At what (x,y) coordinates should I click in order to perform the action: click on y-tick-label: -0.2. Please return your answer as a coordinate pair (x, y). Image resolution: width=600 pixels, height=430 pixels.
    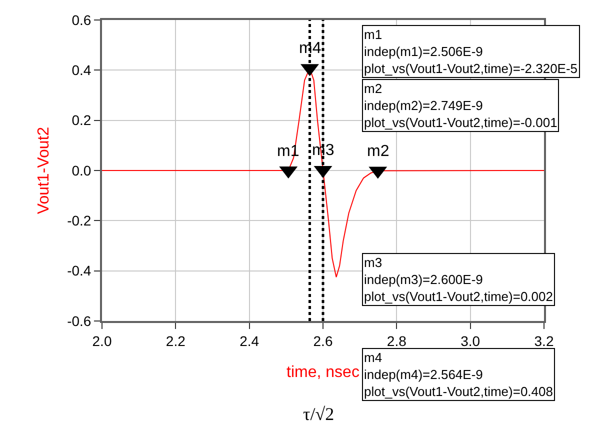
    Looking at the image, I should click on (79, 220).